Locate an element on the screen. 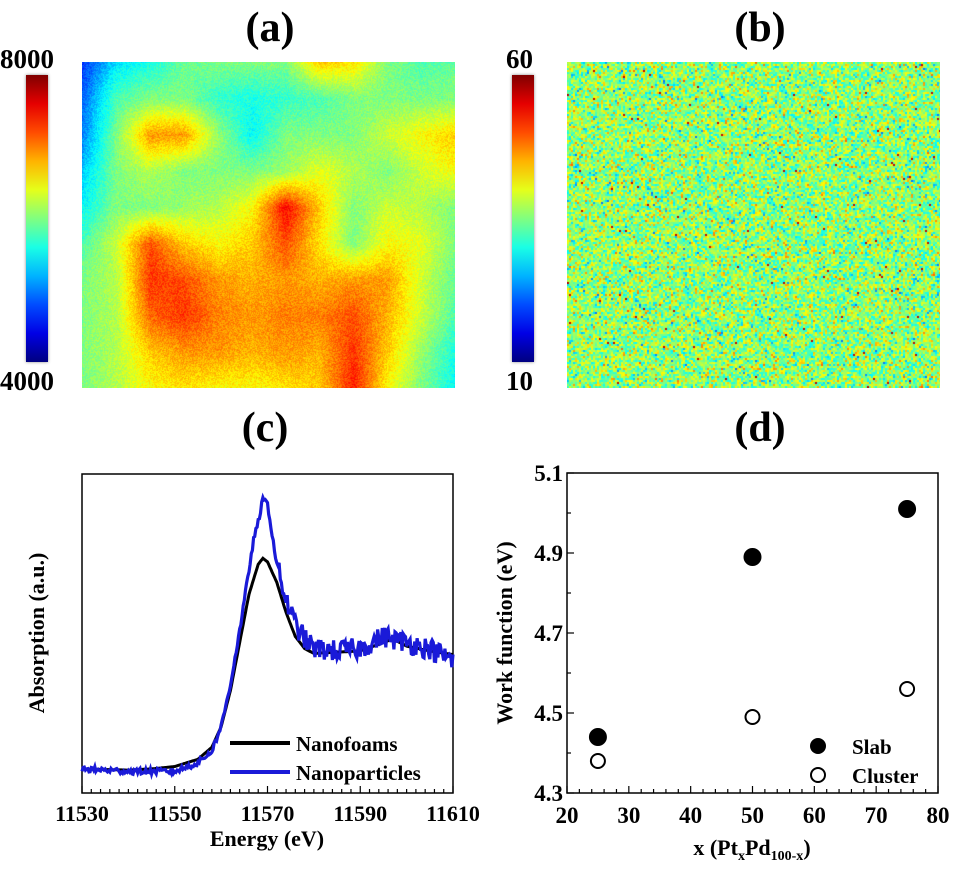 The width and height of the screenshot is (958, 870). colorbar-a is located at coordinates (37, 218).